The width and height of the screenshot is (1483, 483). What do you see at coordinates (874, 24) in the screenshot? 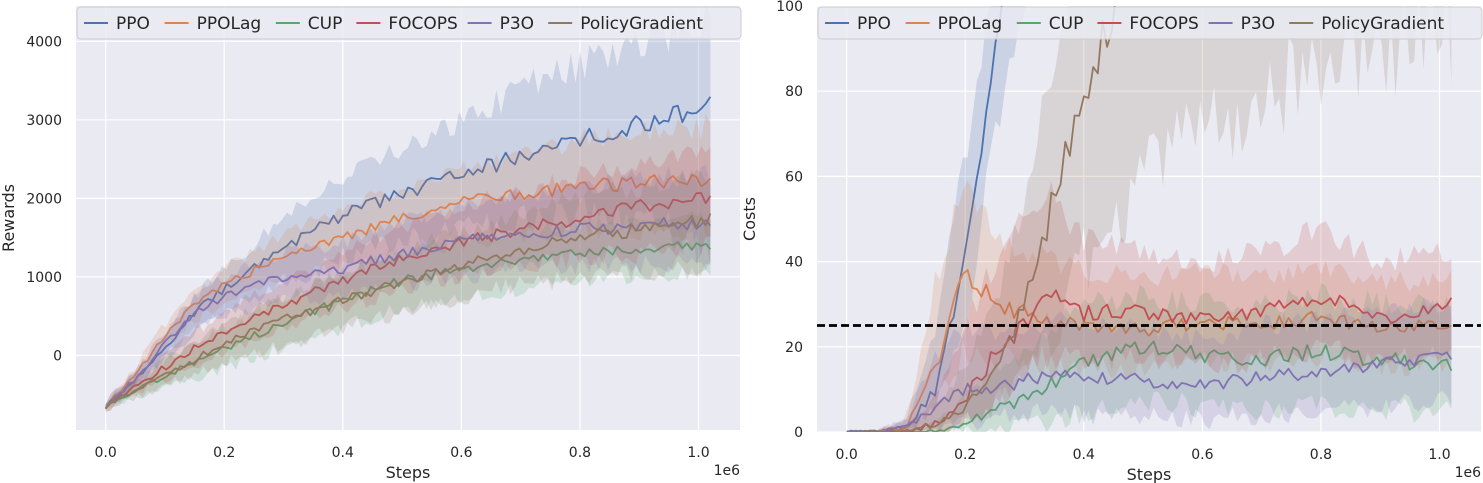
I see `right-legend-label-ppo: PPO` at bounding box center [874, 24].